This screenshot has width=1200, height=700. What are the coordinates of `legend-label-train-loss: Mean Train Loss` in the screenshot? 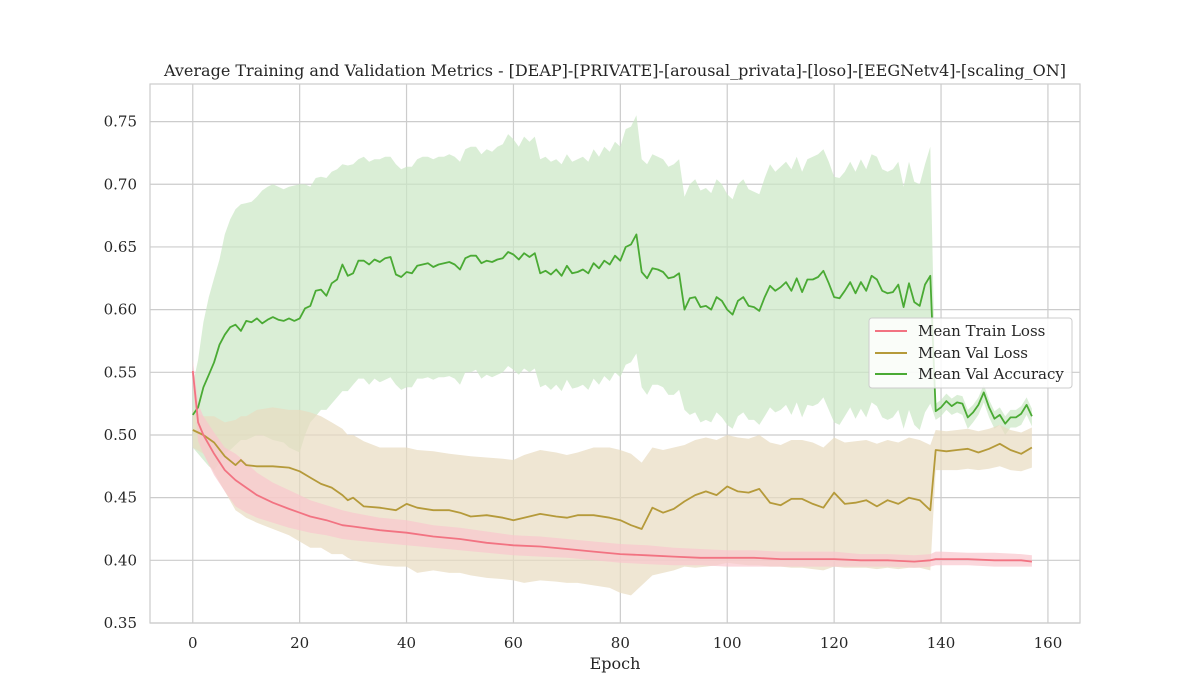 It's located at (981, 331).